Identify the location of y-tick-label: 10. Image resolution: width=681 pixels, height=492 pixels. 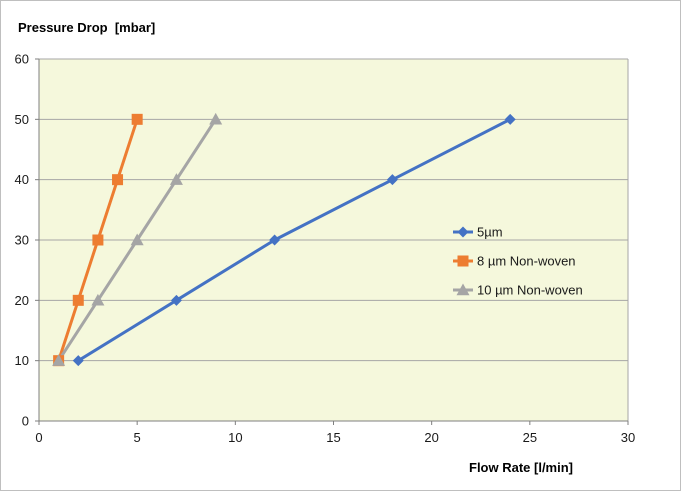
(22, 360).